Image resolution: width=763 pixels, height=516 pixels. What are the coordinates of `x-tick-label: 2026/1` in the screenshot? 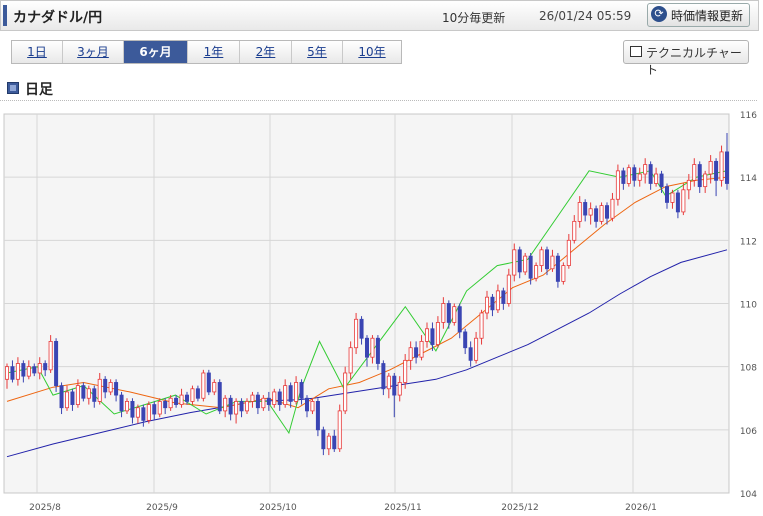 It's located at (641, 508).